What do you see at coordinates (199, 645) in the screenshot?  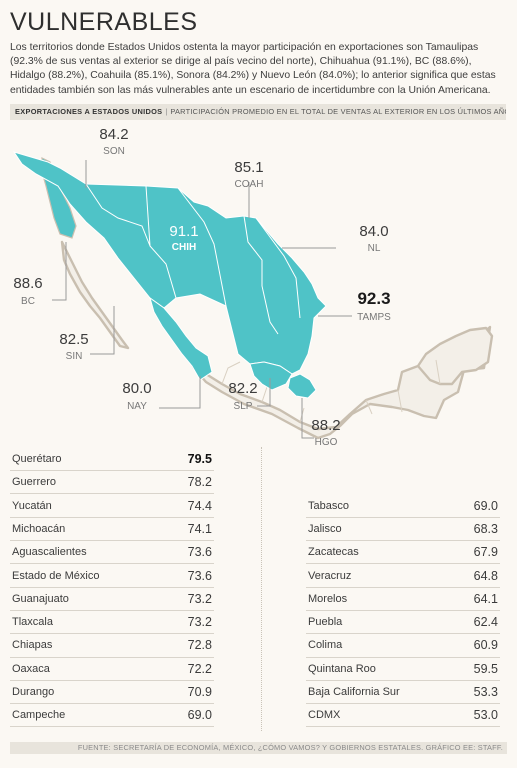 I see `row-value: 72.8` at bounding box center [199, 645].